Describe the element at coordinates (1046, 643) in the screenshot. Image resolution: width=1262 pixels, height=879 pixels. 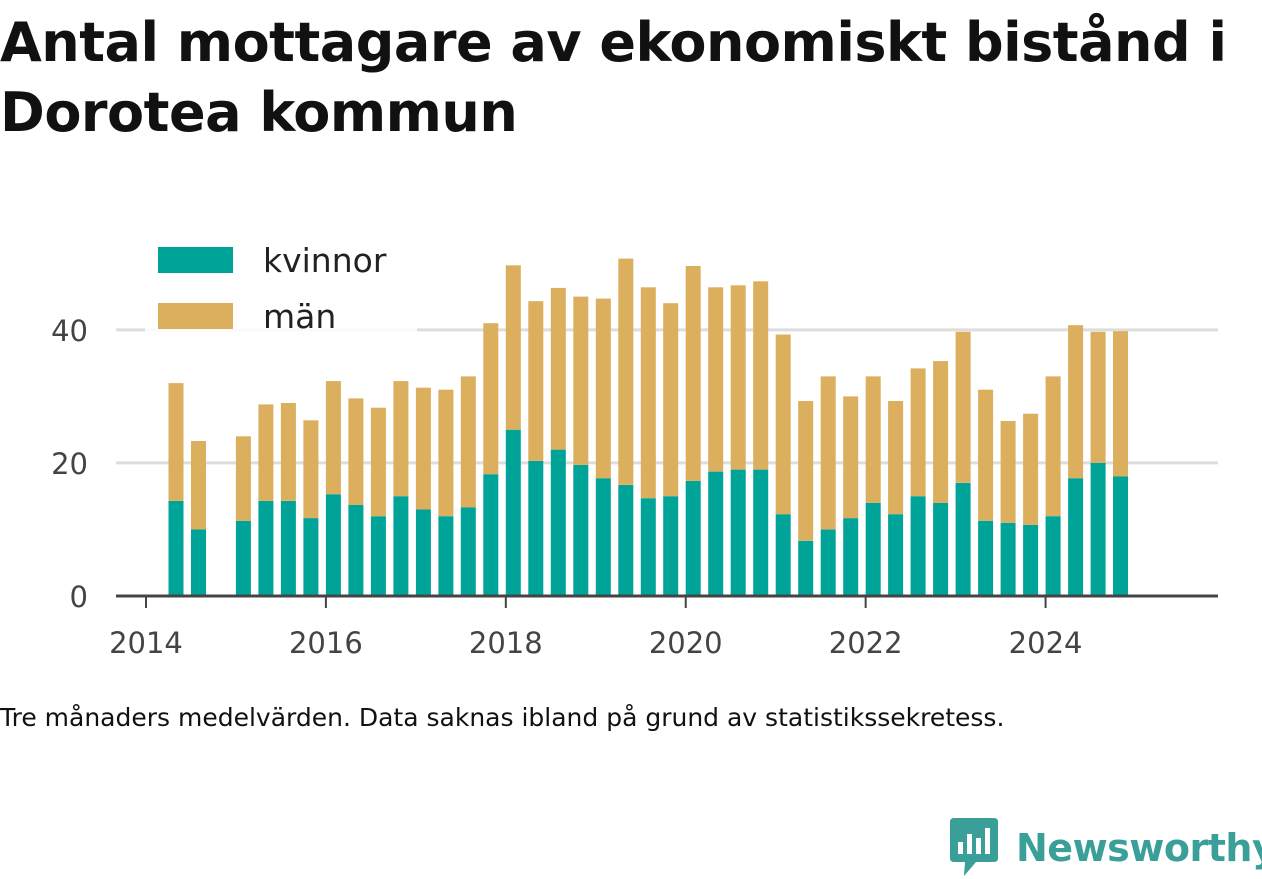
I see `x-tick-label: 2024` at that location.